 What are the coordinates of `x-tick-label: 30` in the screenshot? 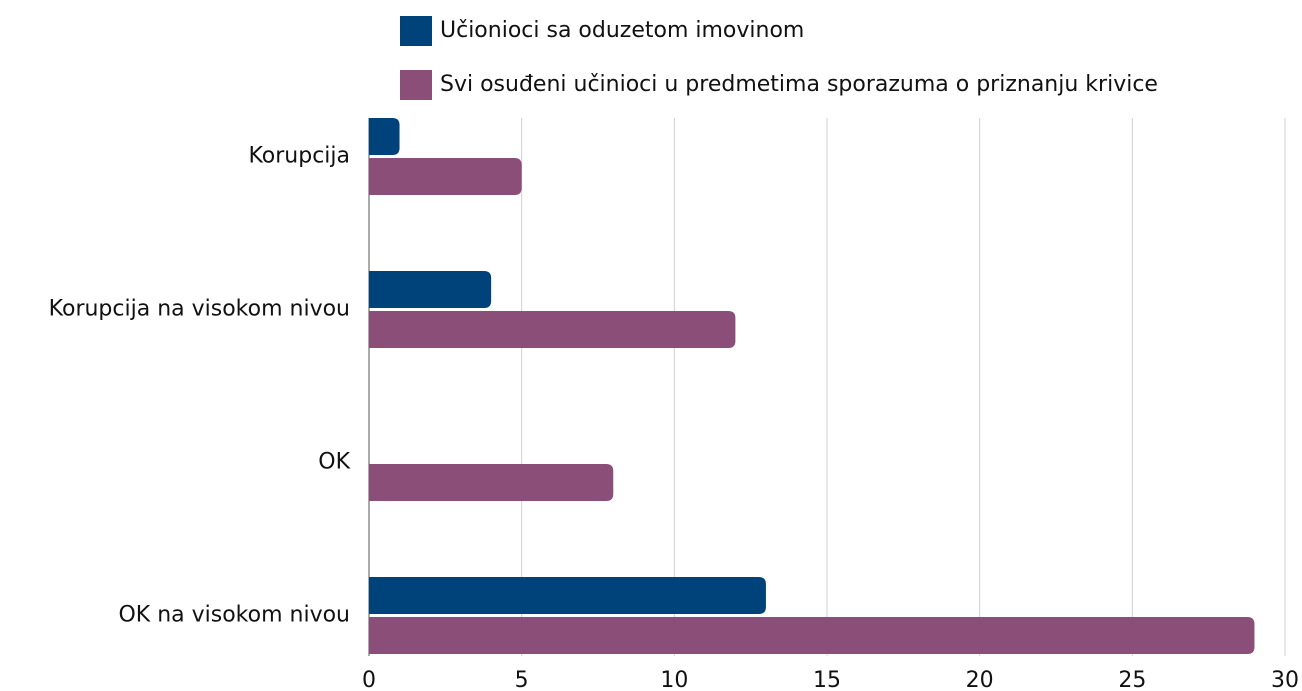 It's located at (1285, 679).